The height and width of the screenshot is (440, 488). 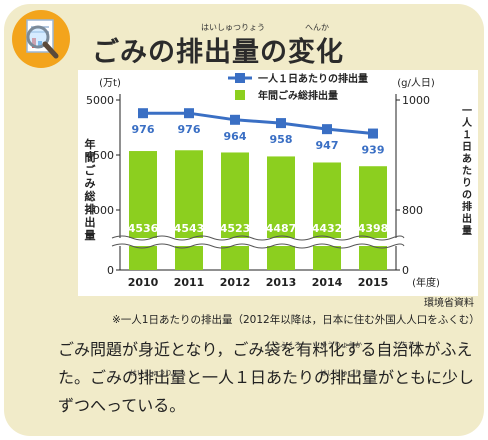 I want to click on ylabel-right-char: り, so click(x=467, y=183).